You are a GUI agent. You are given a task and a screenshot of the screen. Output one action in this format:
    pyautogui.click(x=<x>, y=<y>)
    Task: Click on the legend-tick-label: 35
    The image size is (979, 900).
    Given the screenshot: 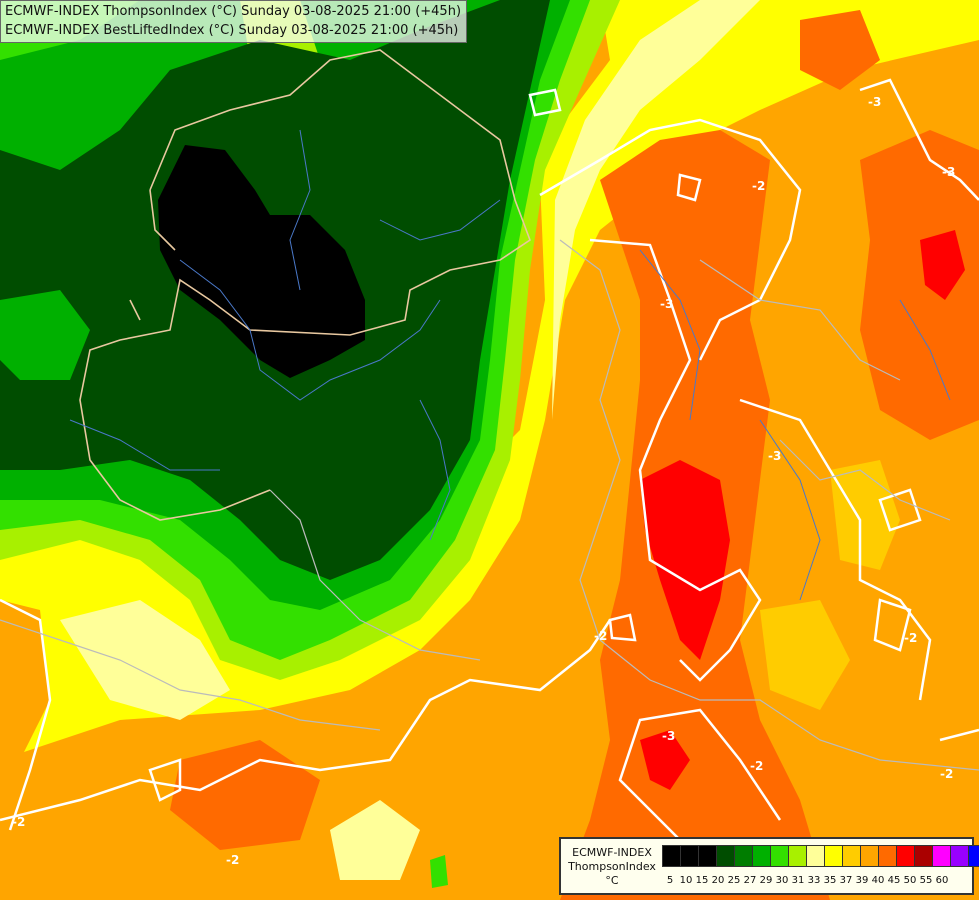 What is the action you would take?
    pyautogui.click(x=830, y=880)
    